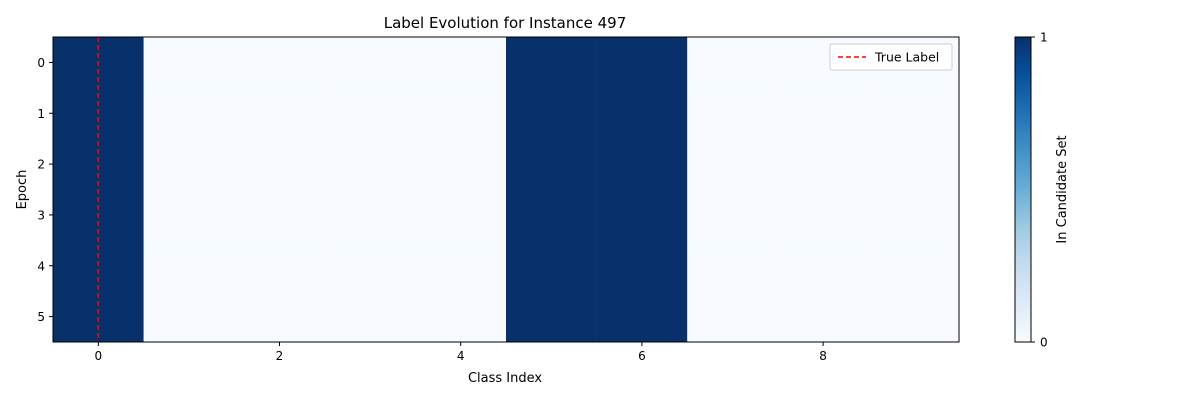 Image resolution: width=1200 pixels, height=400 pixels. Describe the element at coordinates (41, 114) in the screenshot. I see `y-tick-label: 1` at that location.